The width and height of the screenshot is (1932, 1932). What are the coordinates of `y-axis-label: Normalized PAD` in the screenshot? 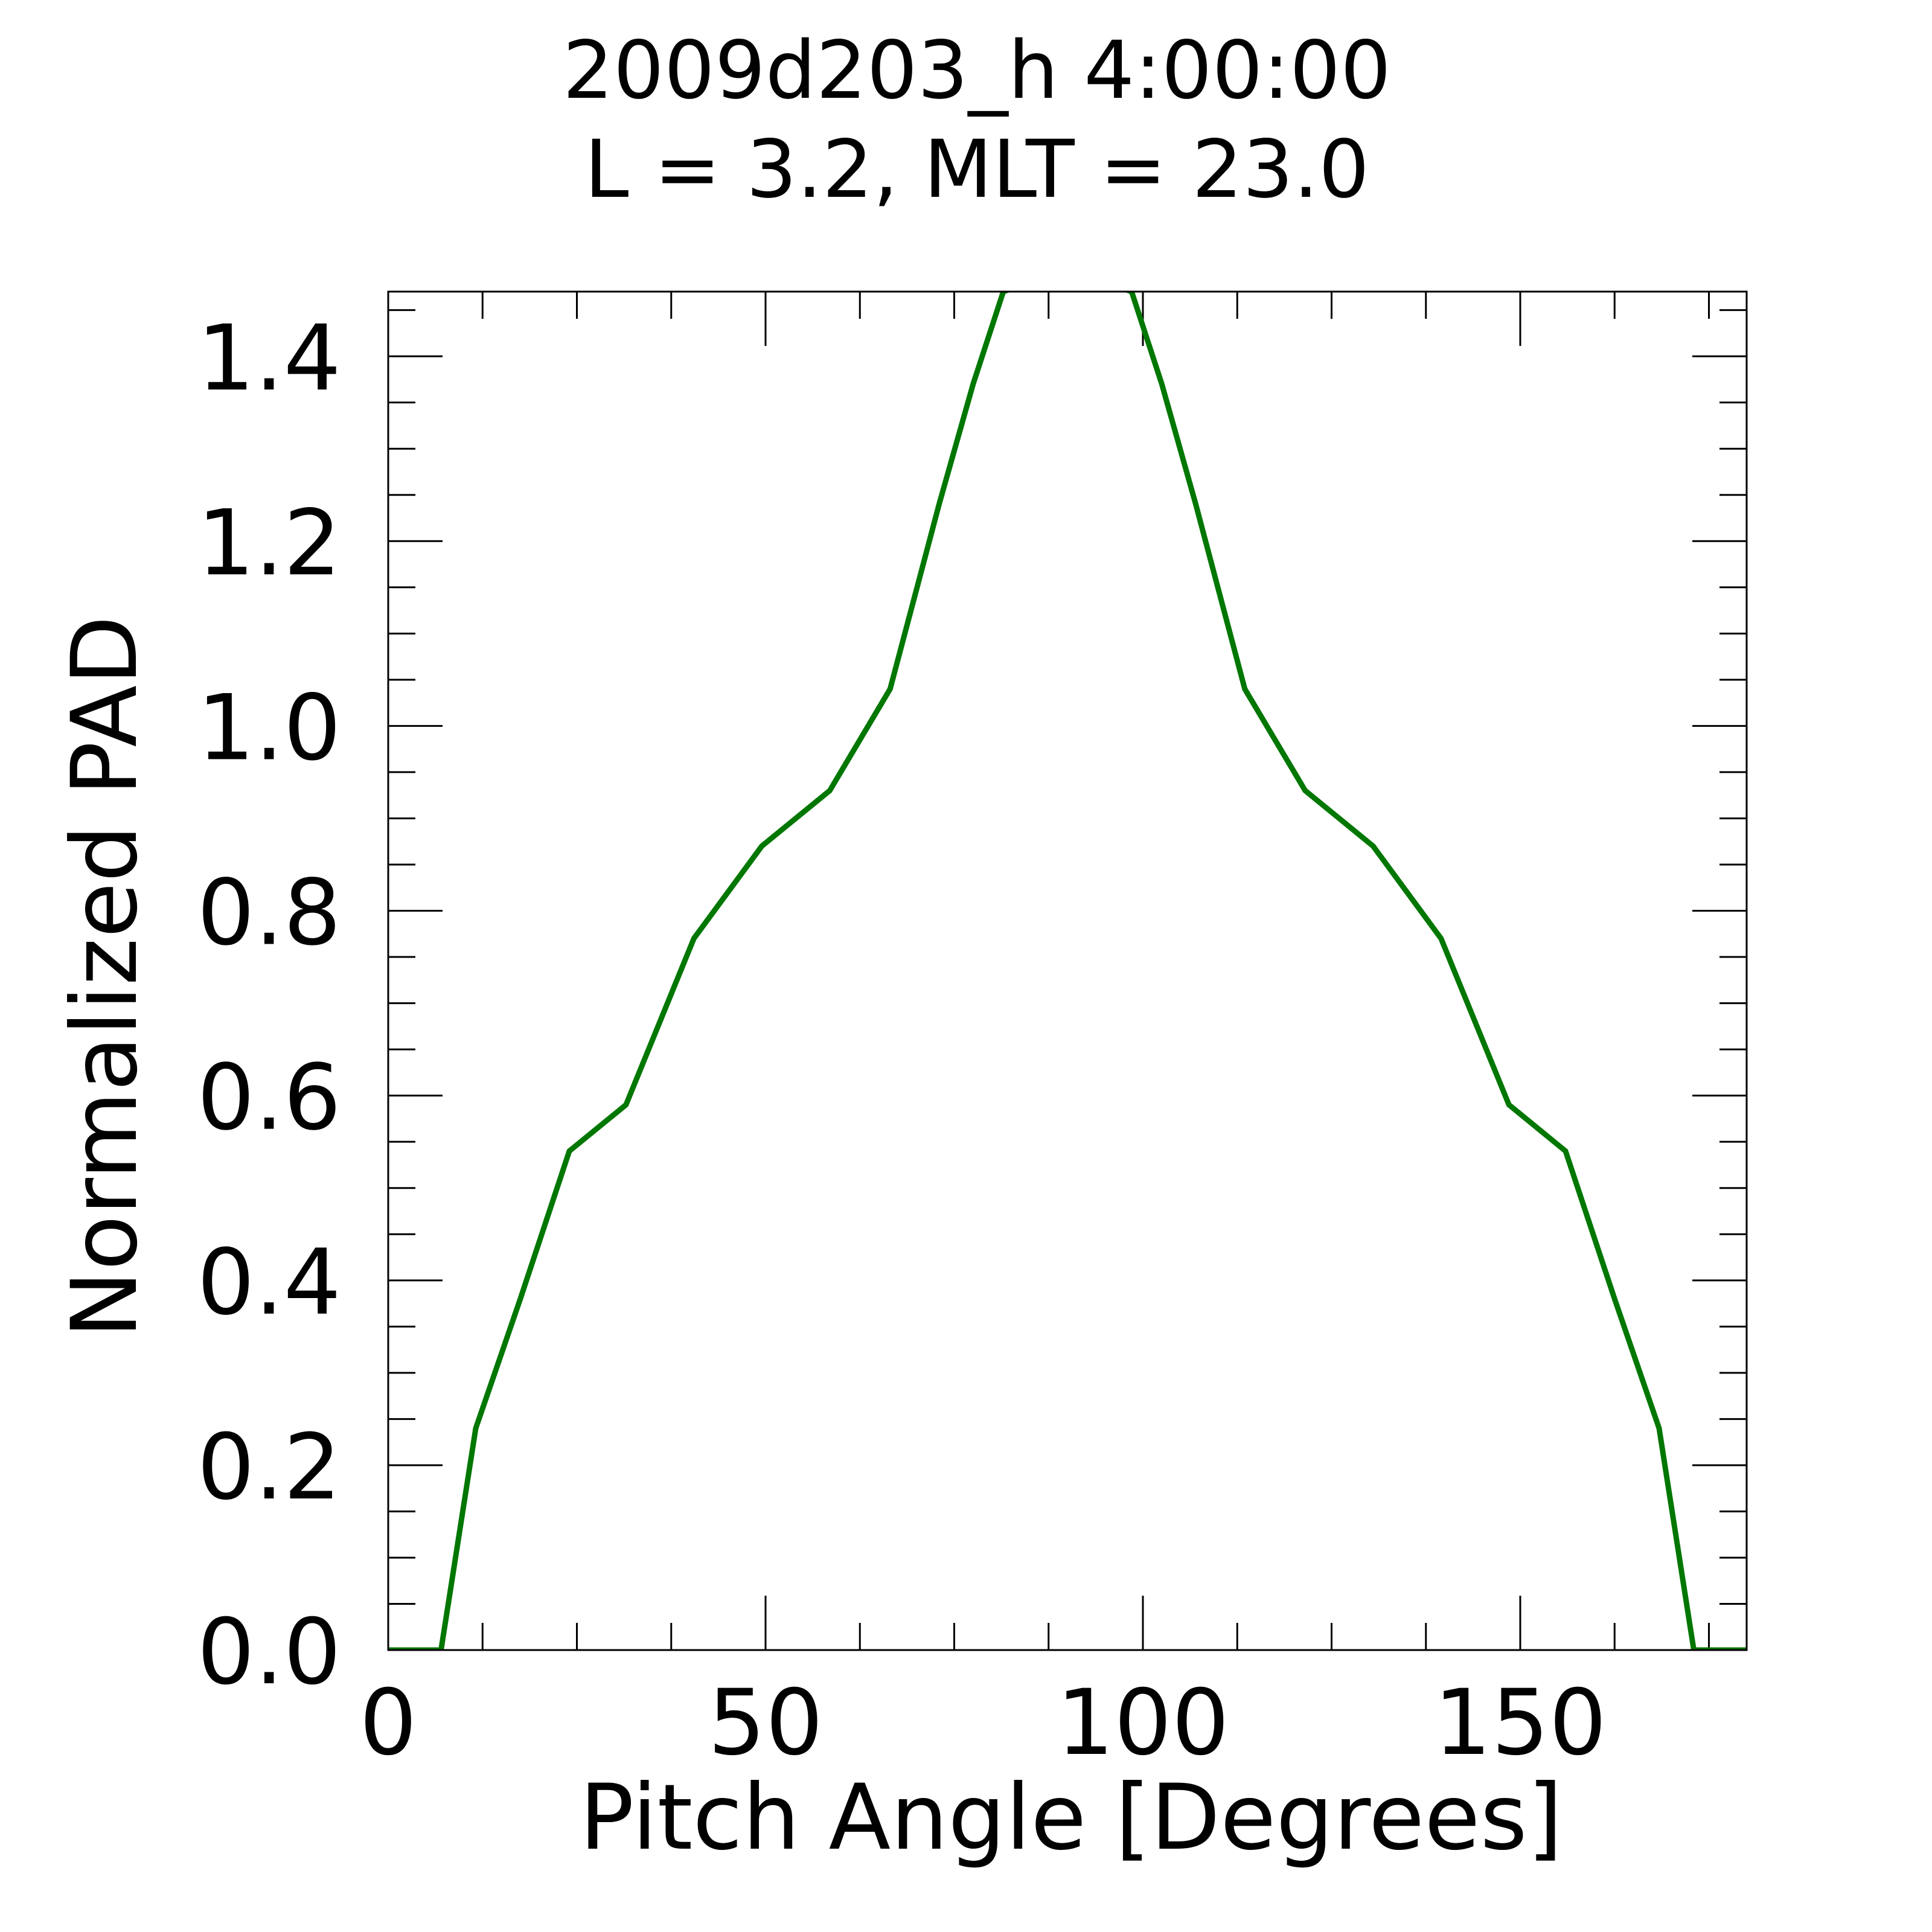 It's located at (106, 977).